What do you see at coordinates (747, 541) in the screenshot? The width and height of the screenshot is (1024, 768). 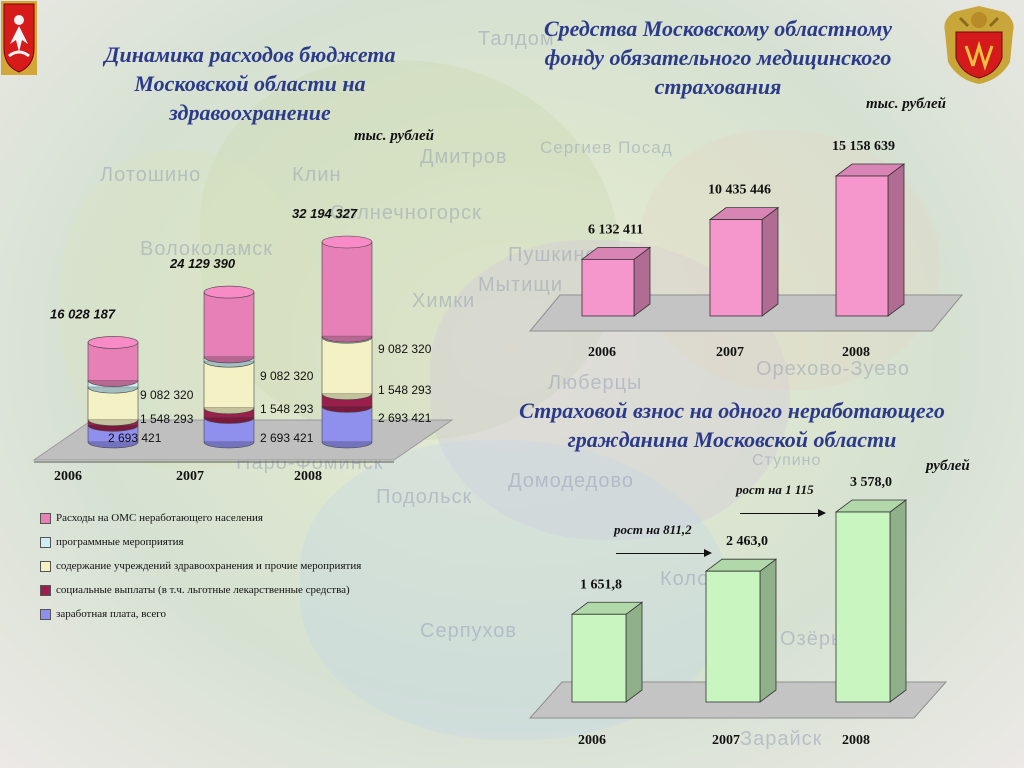 I see `bar-value-label: 2 463,0` at bounding box center [747, 541].